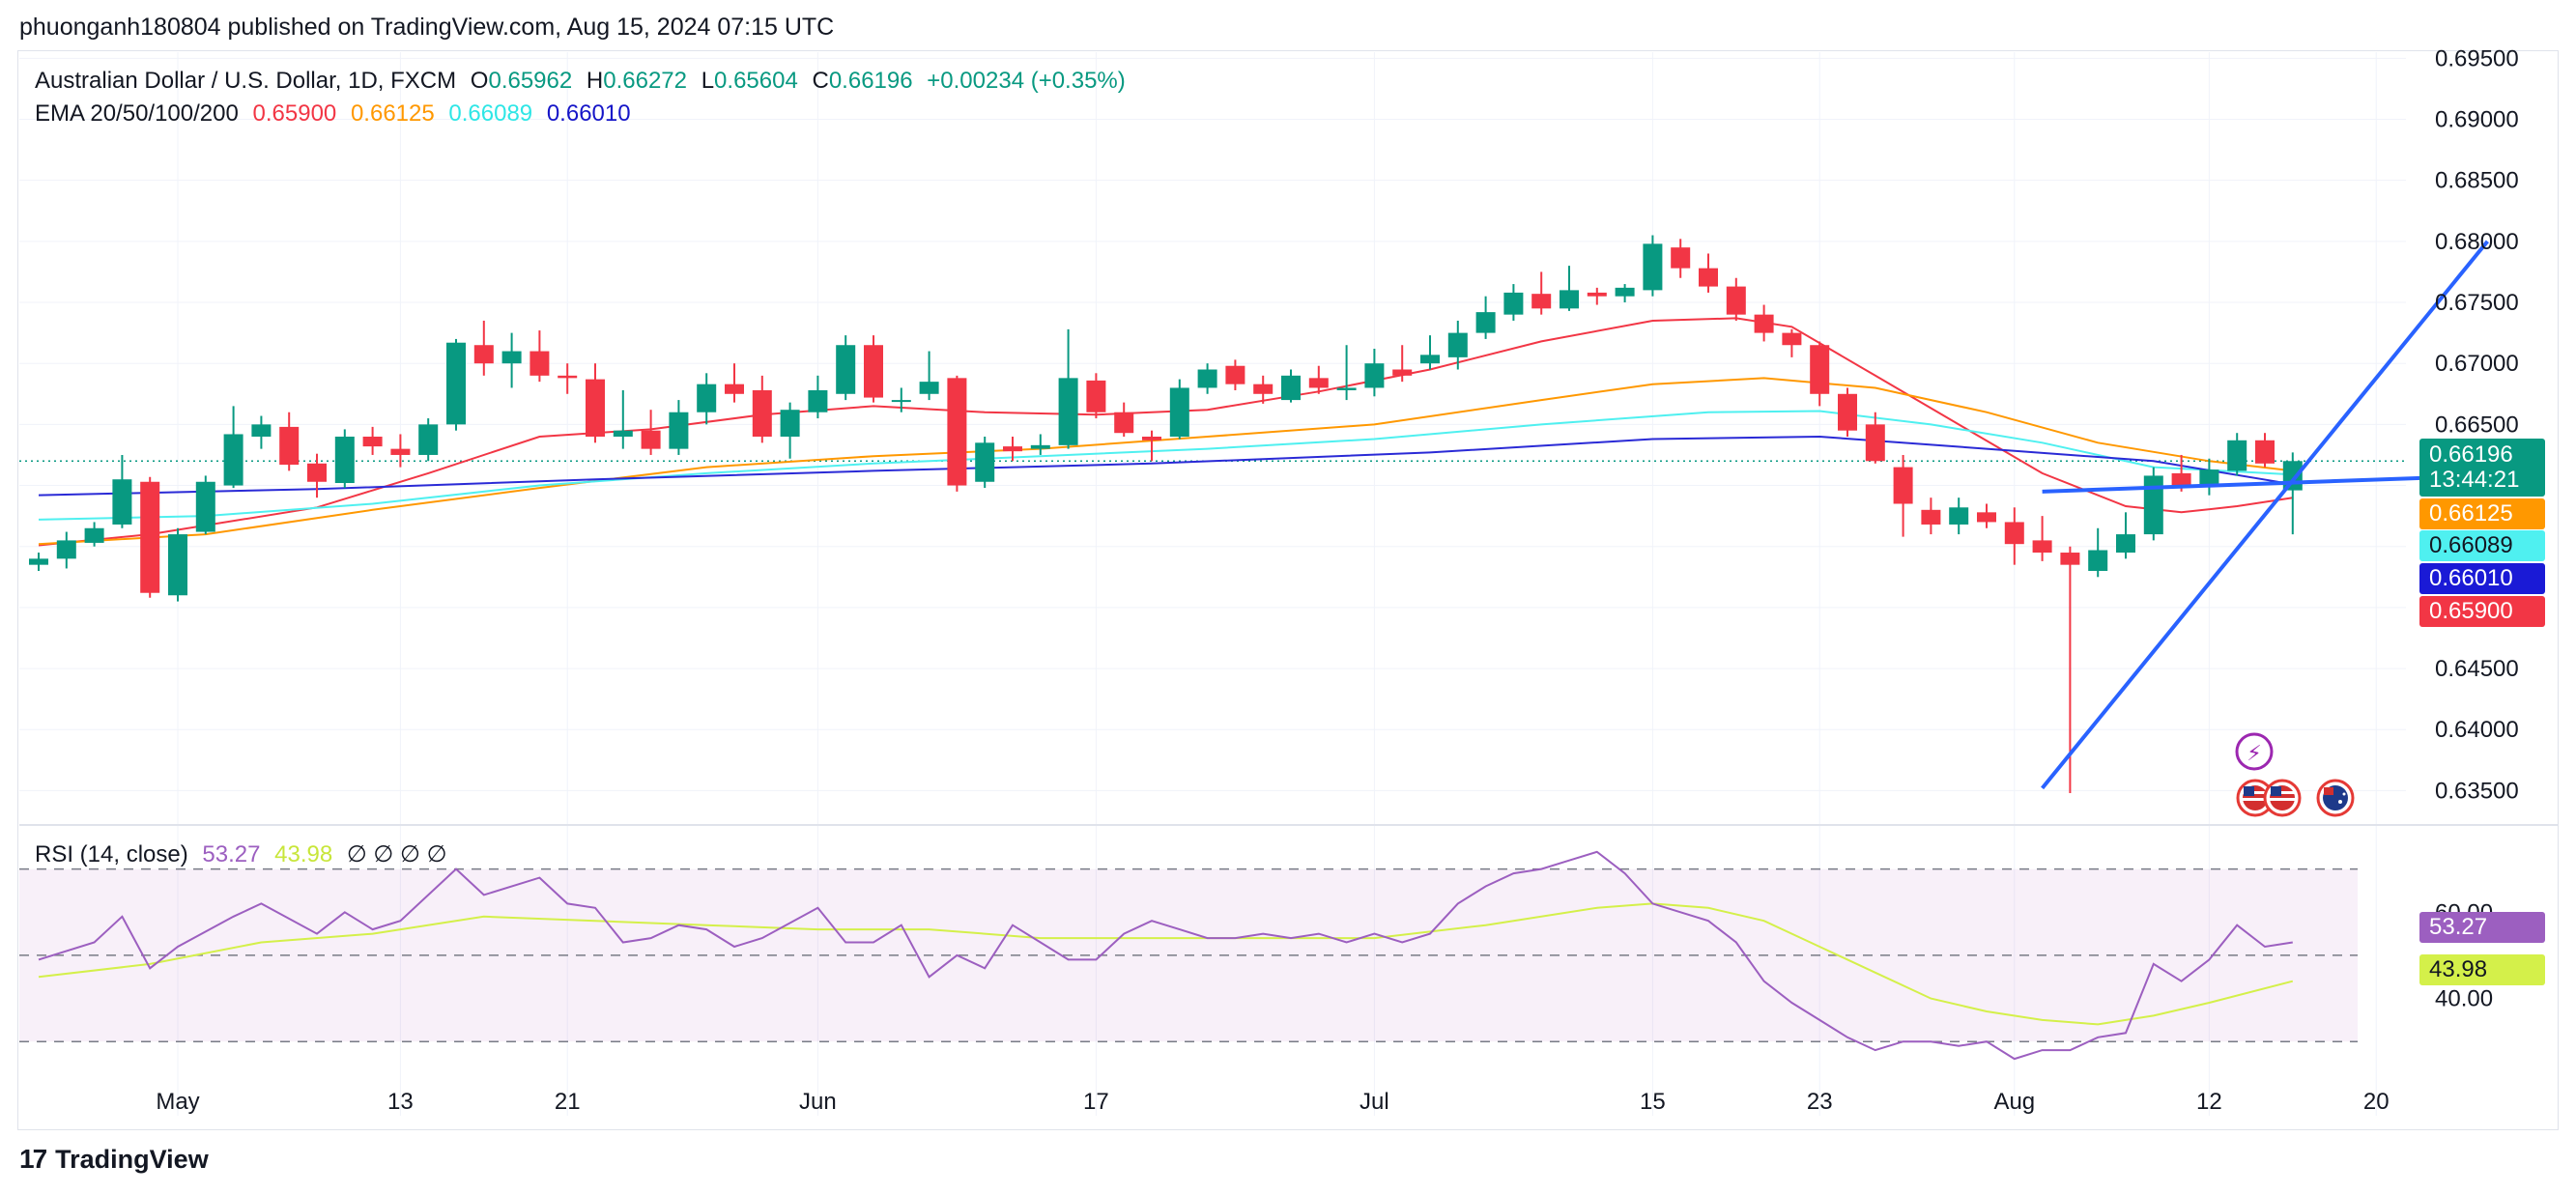 This screenshot has height=1194, width=2576. Describe the element at coordinates (2464, 999) in the screenshot. I see `rsi-tick-label: 40.00` at that location.